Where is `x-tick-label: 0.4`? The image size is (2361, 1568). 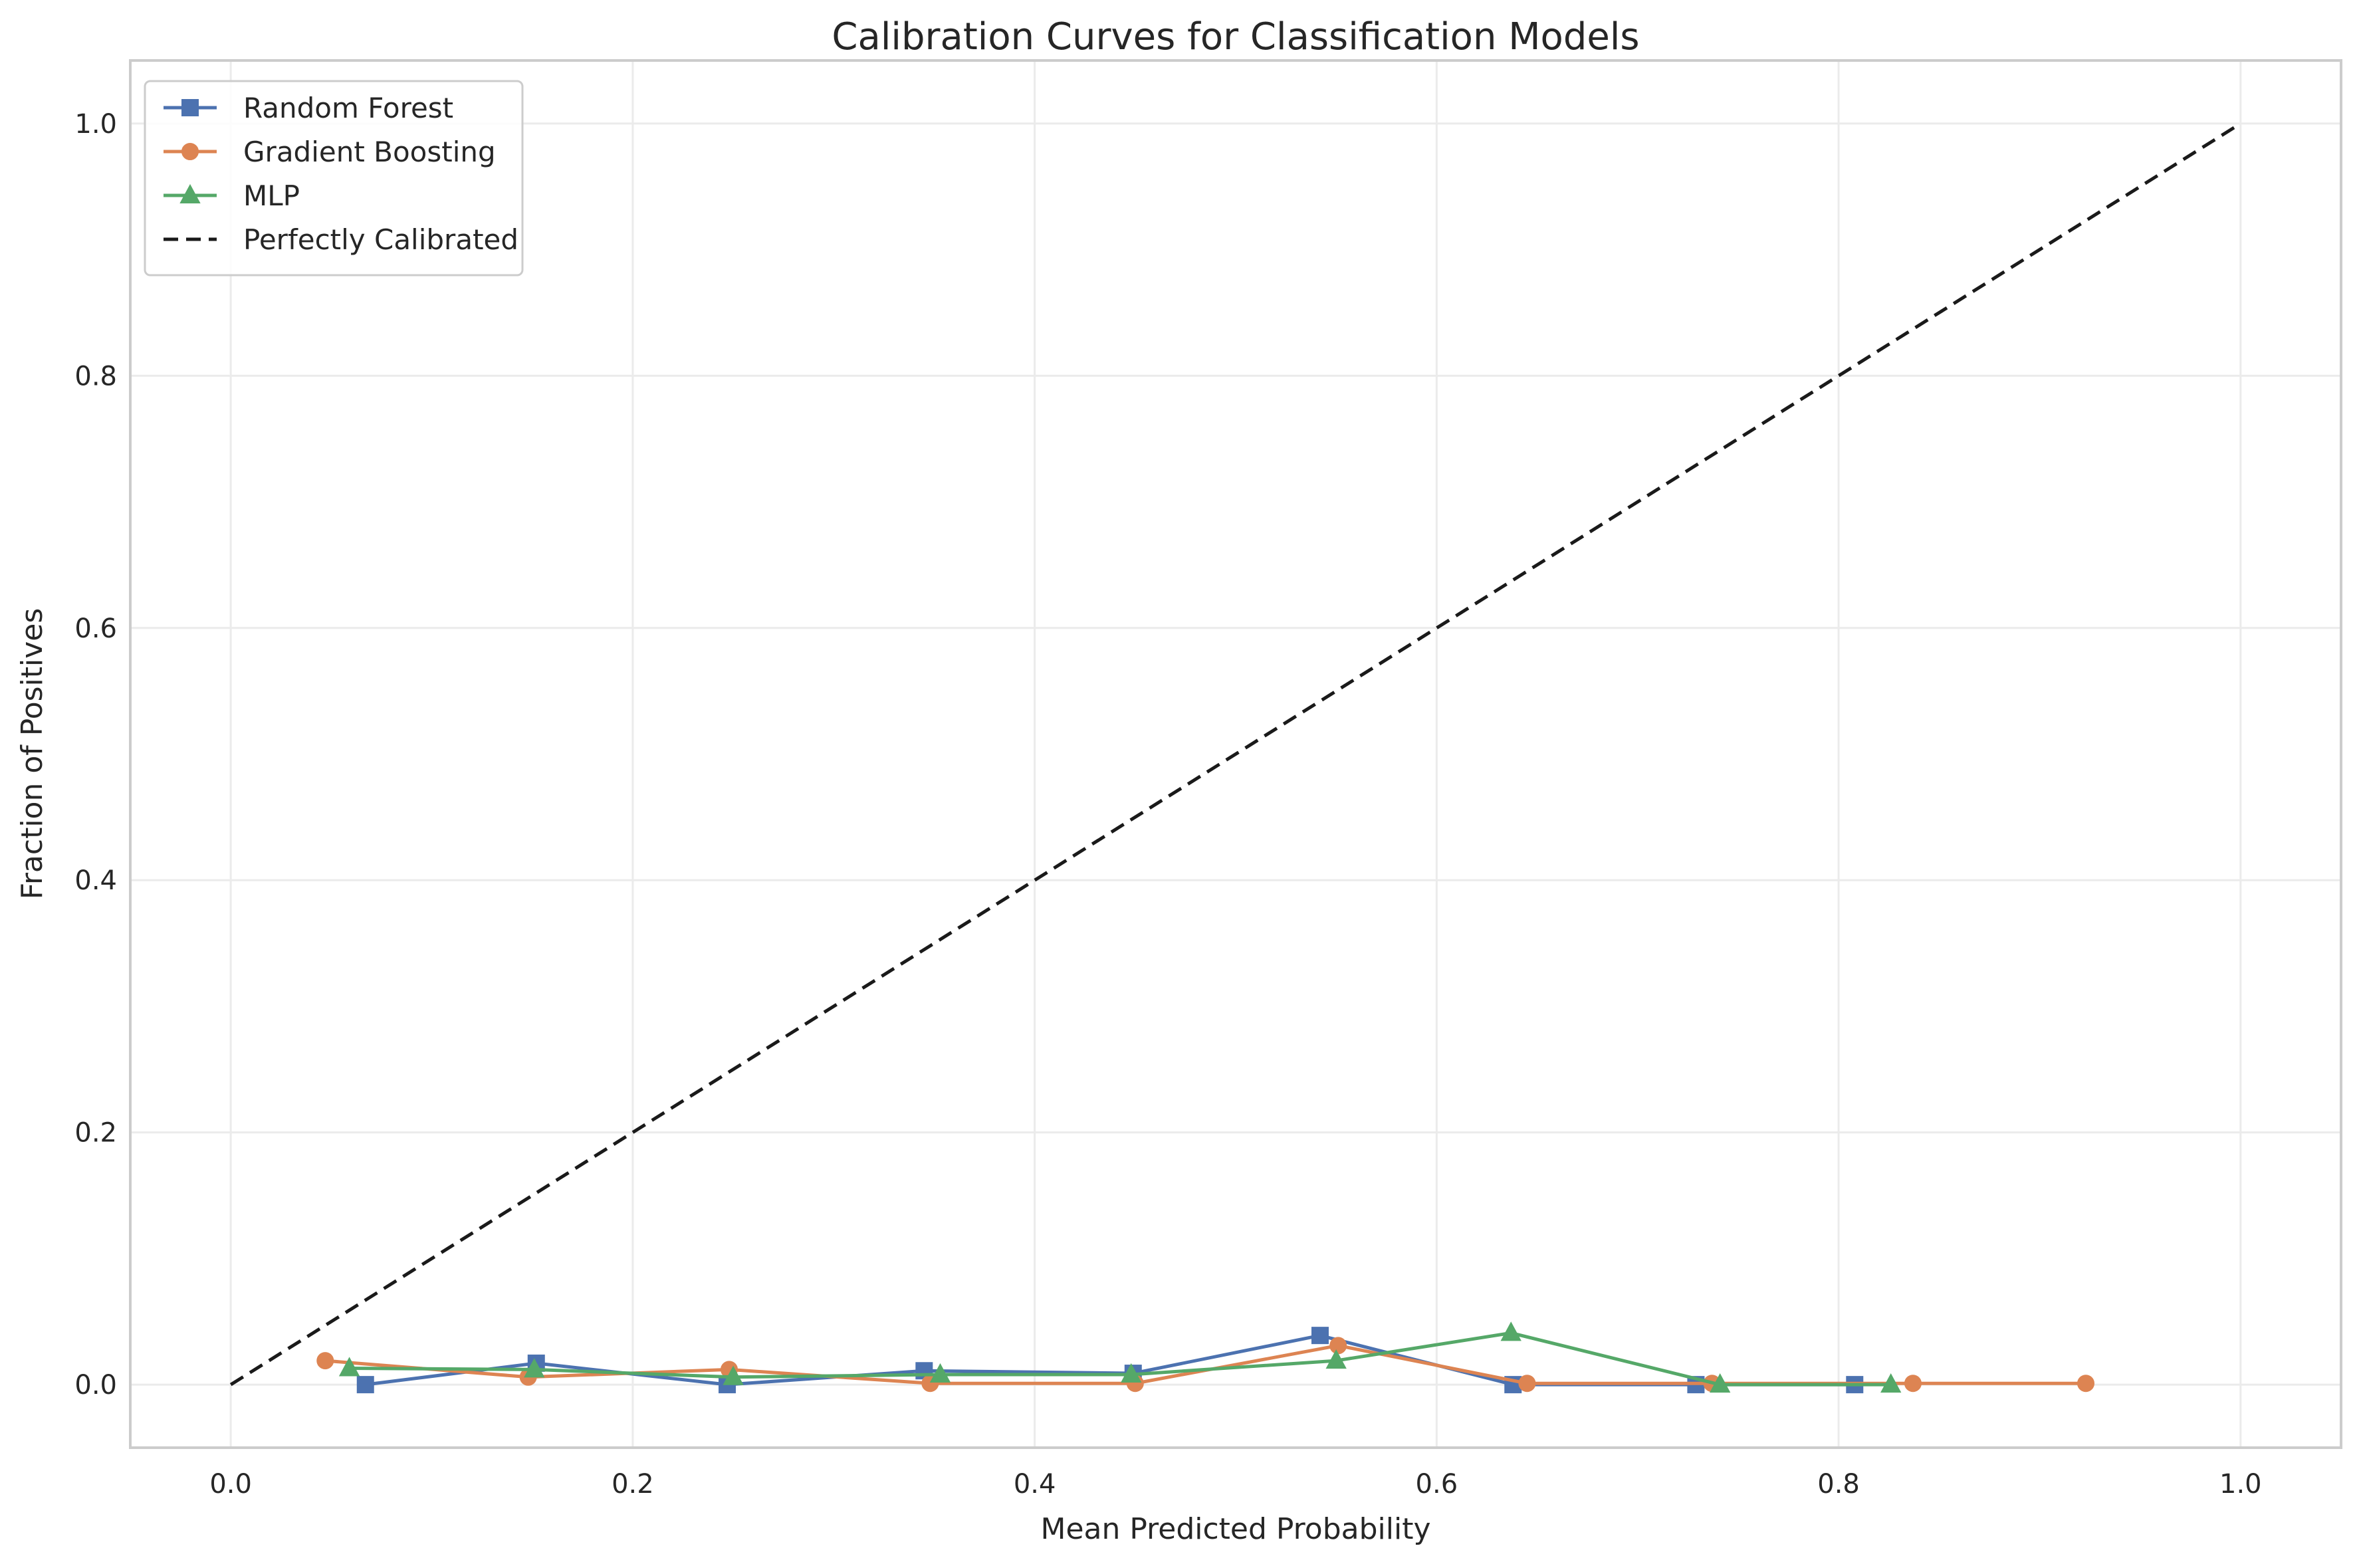
x-tick-label: 0.4 is located at coordinates (1035, 1484).